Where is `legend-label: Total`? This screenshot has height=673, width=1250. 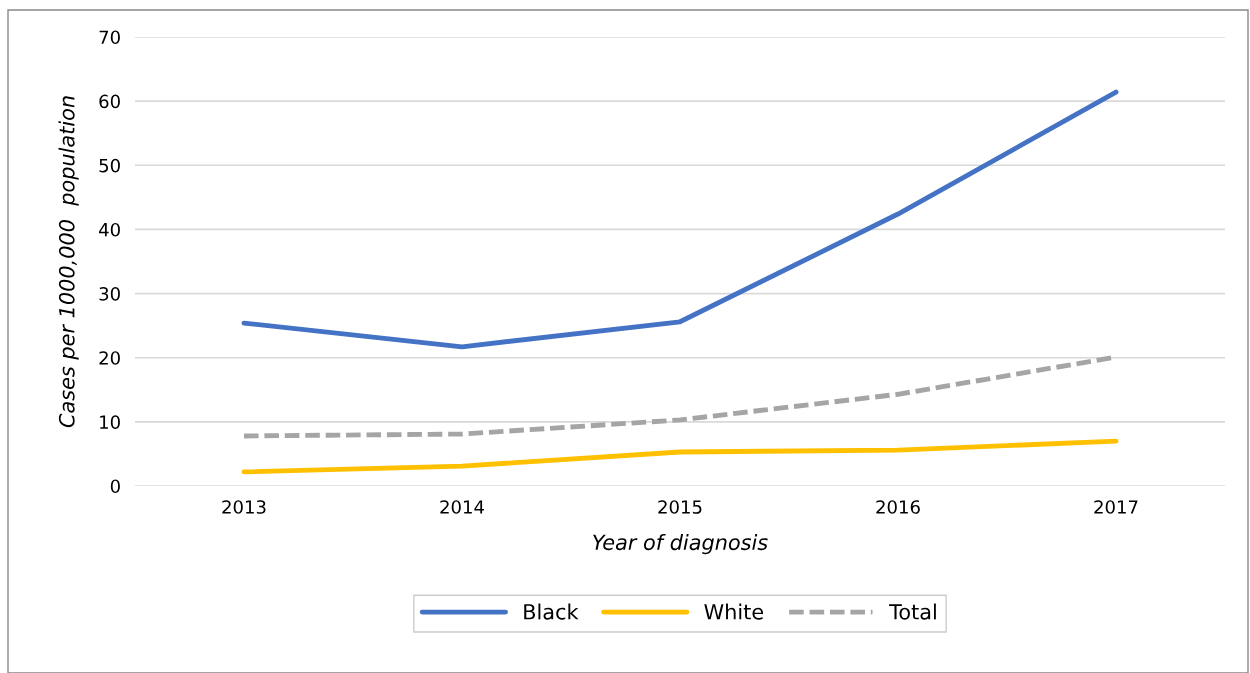 legend-label: Total is located at coordinates (912, 611).